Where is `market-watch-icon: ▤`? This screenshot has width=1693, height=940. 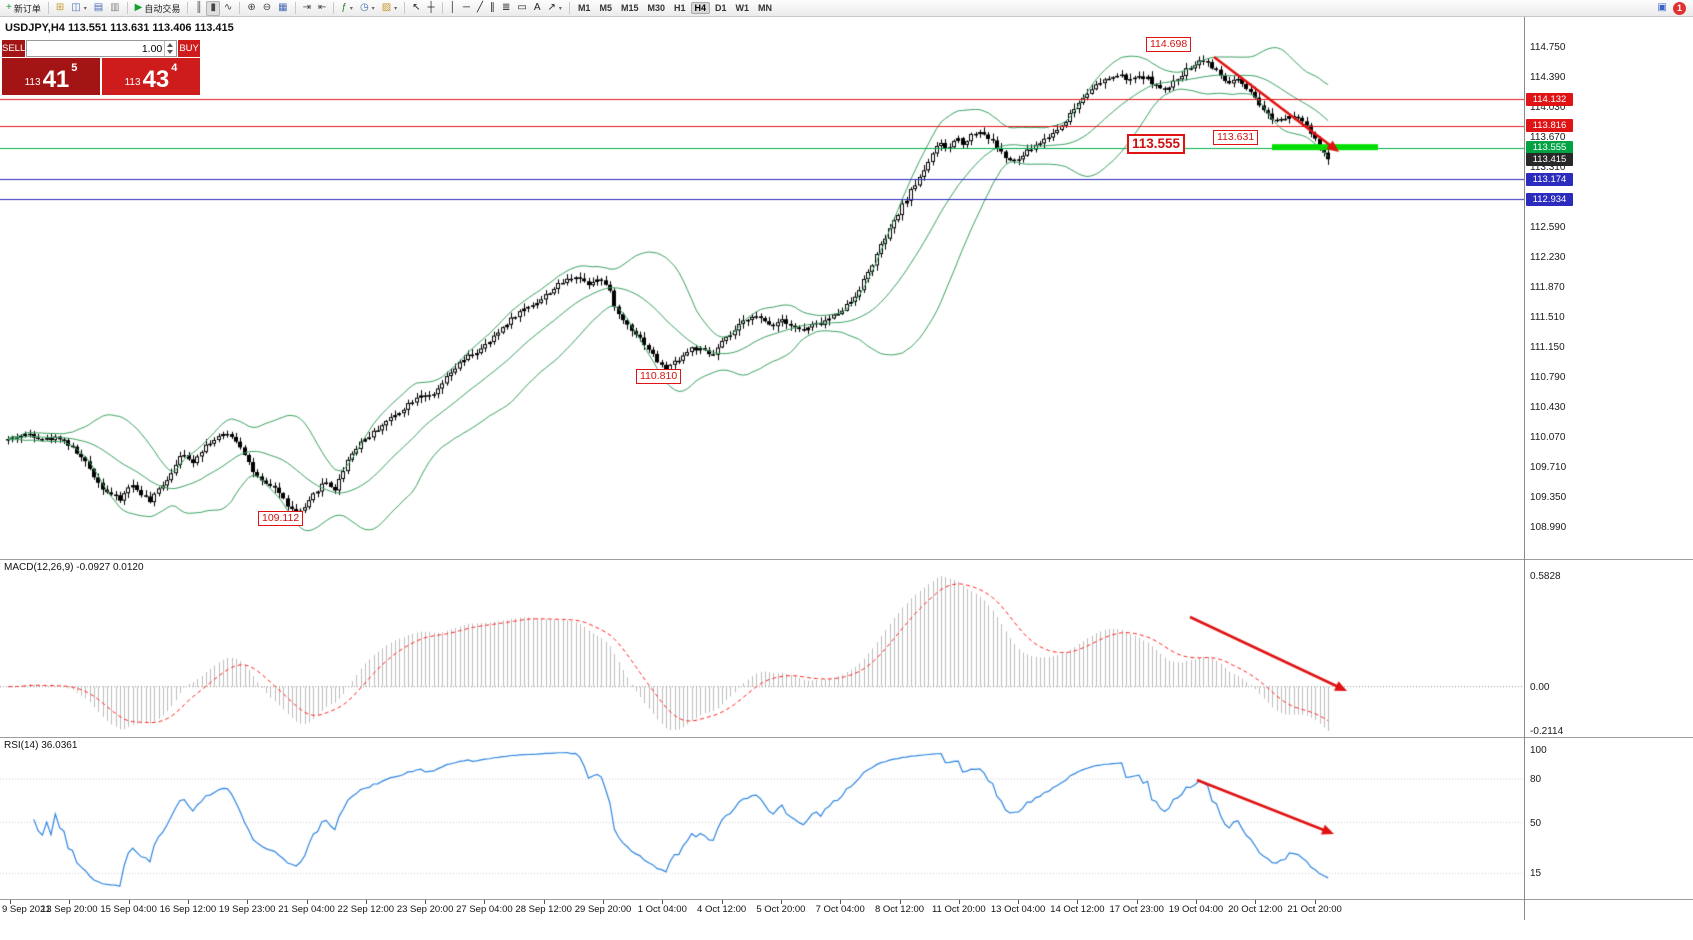 market-watch-icon: ▤ is located at coordinates (98, 7).